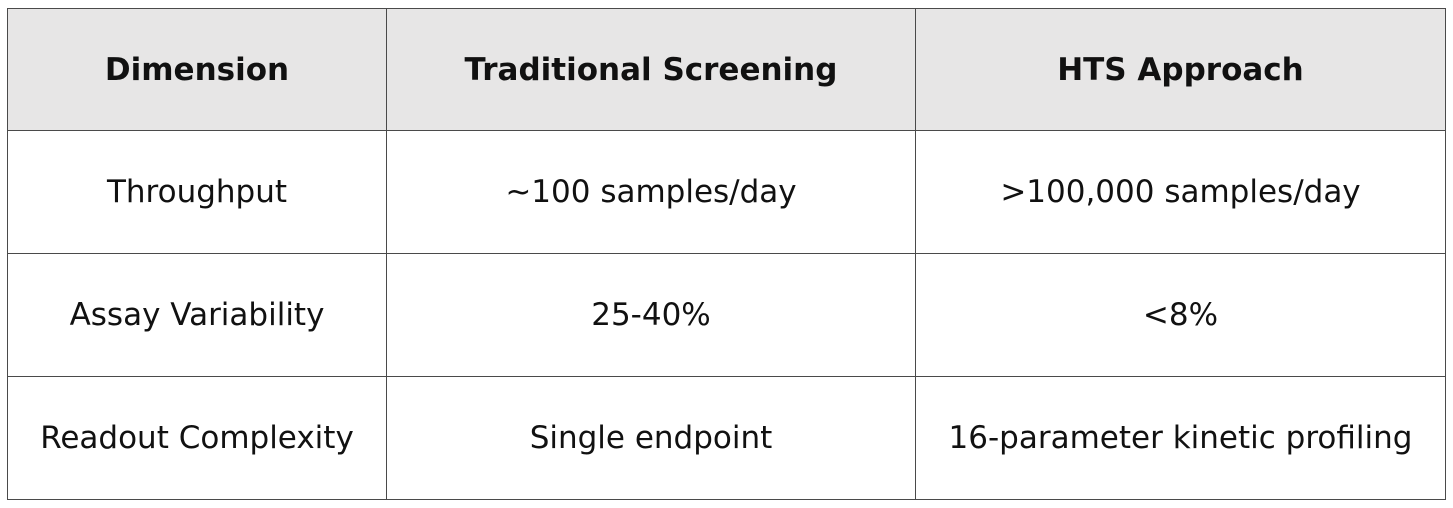 The width and height of the screenshot is (1453, 508). I want to click on cell-traditional-throughput: ~100 samples/day, so click(651, 192).